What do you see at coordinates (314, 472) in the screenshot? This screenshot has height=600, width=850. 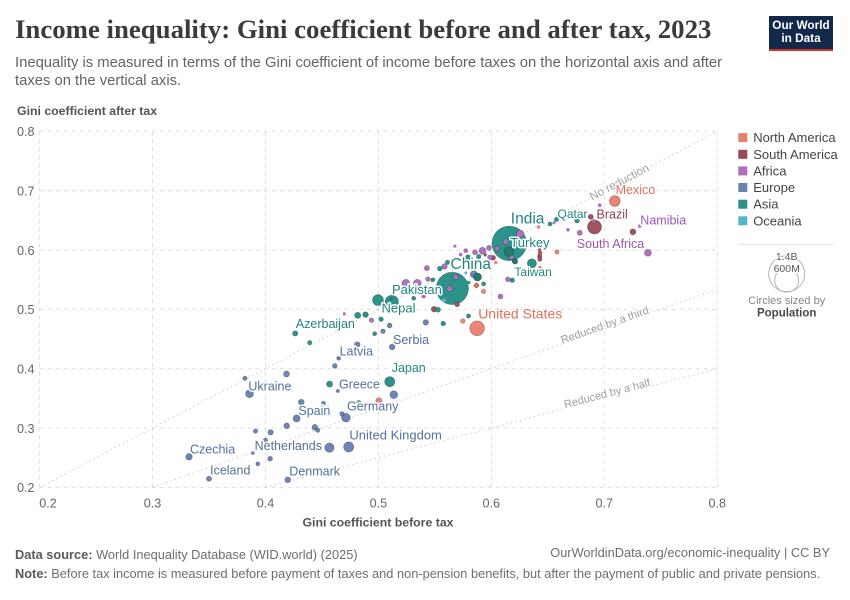 I see `svg-text: Denmark` at bounding box center [314, 472].